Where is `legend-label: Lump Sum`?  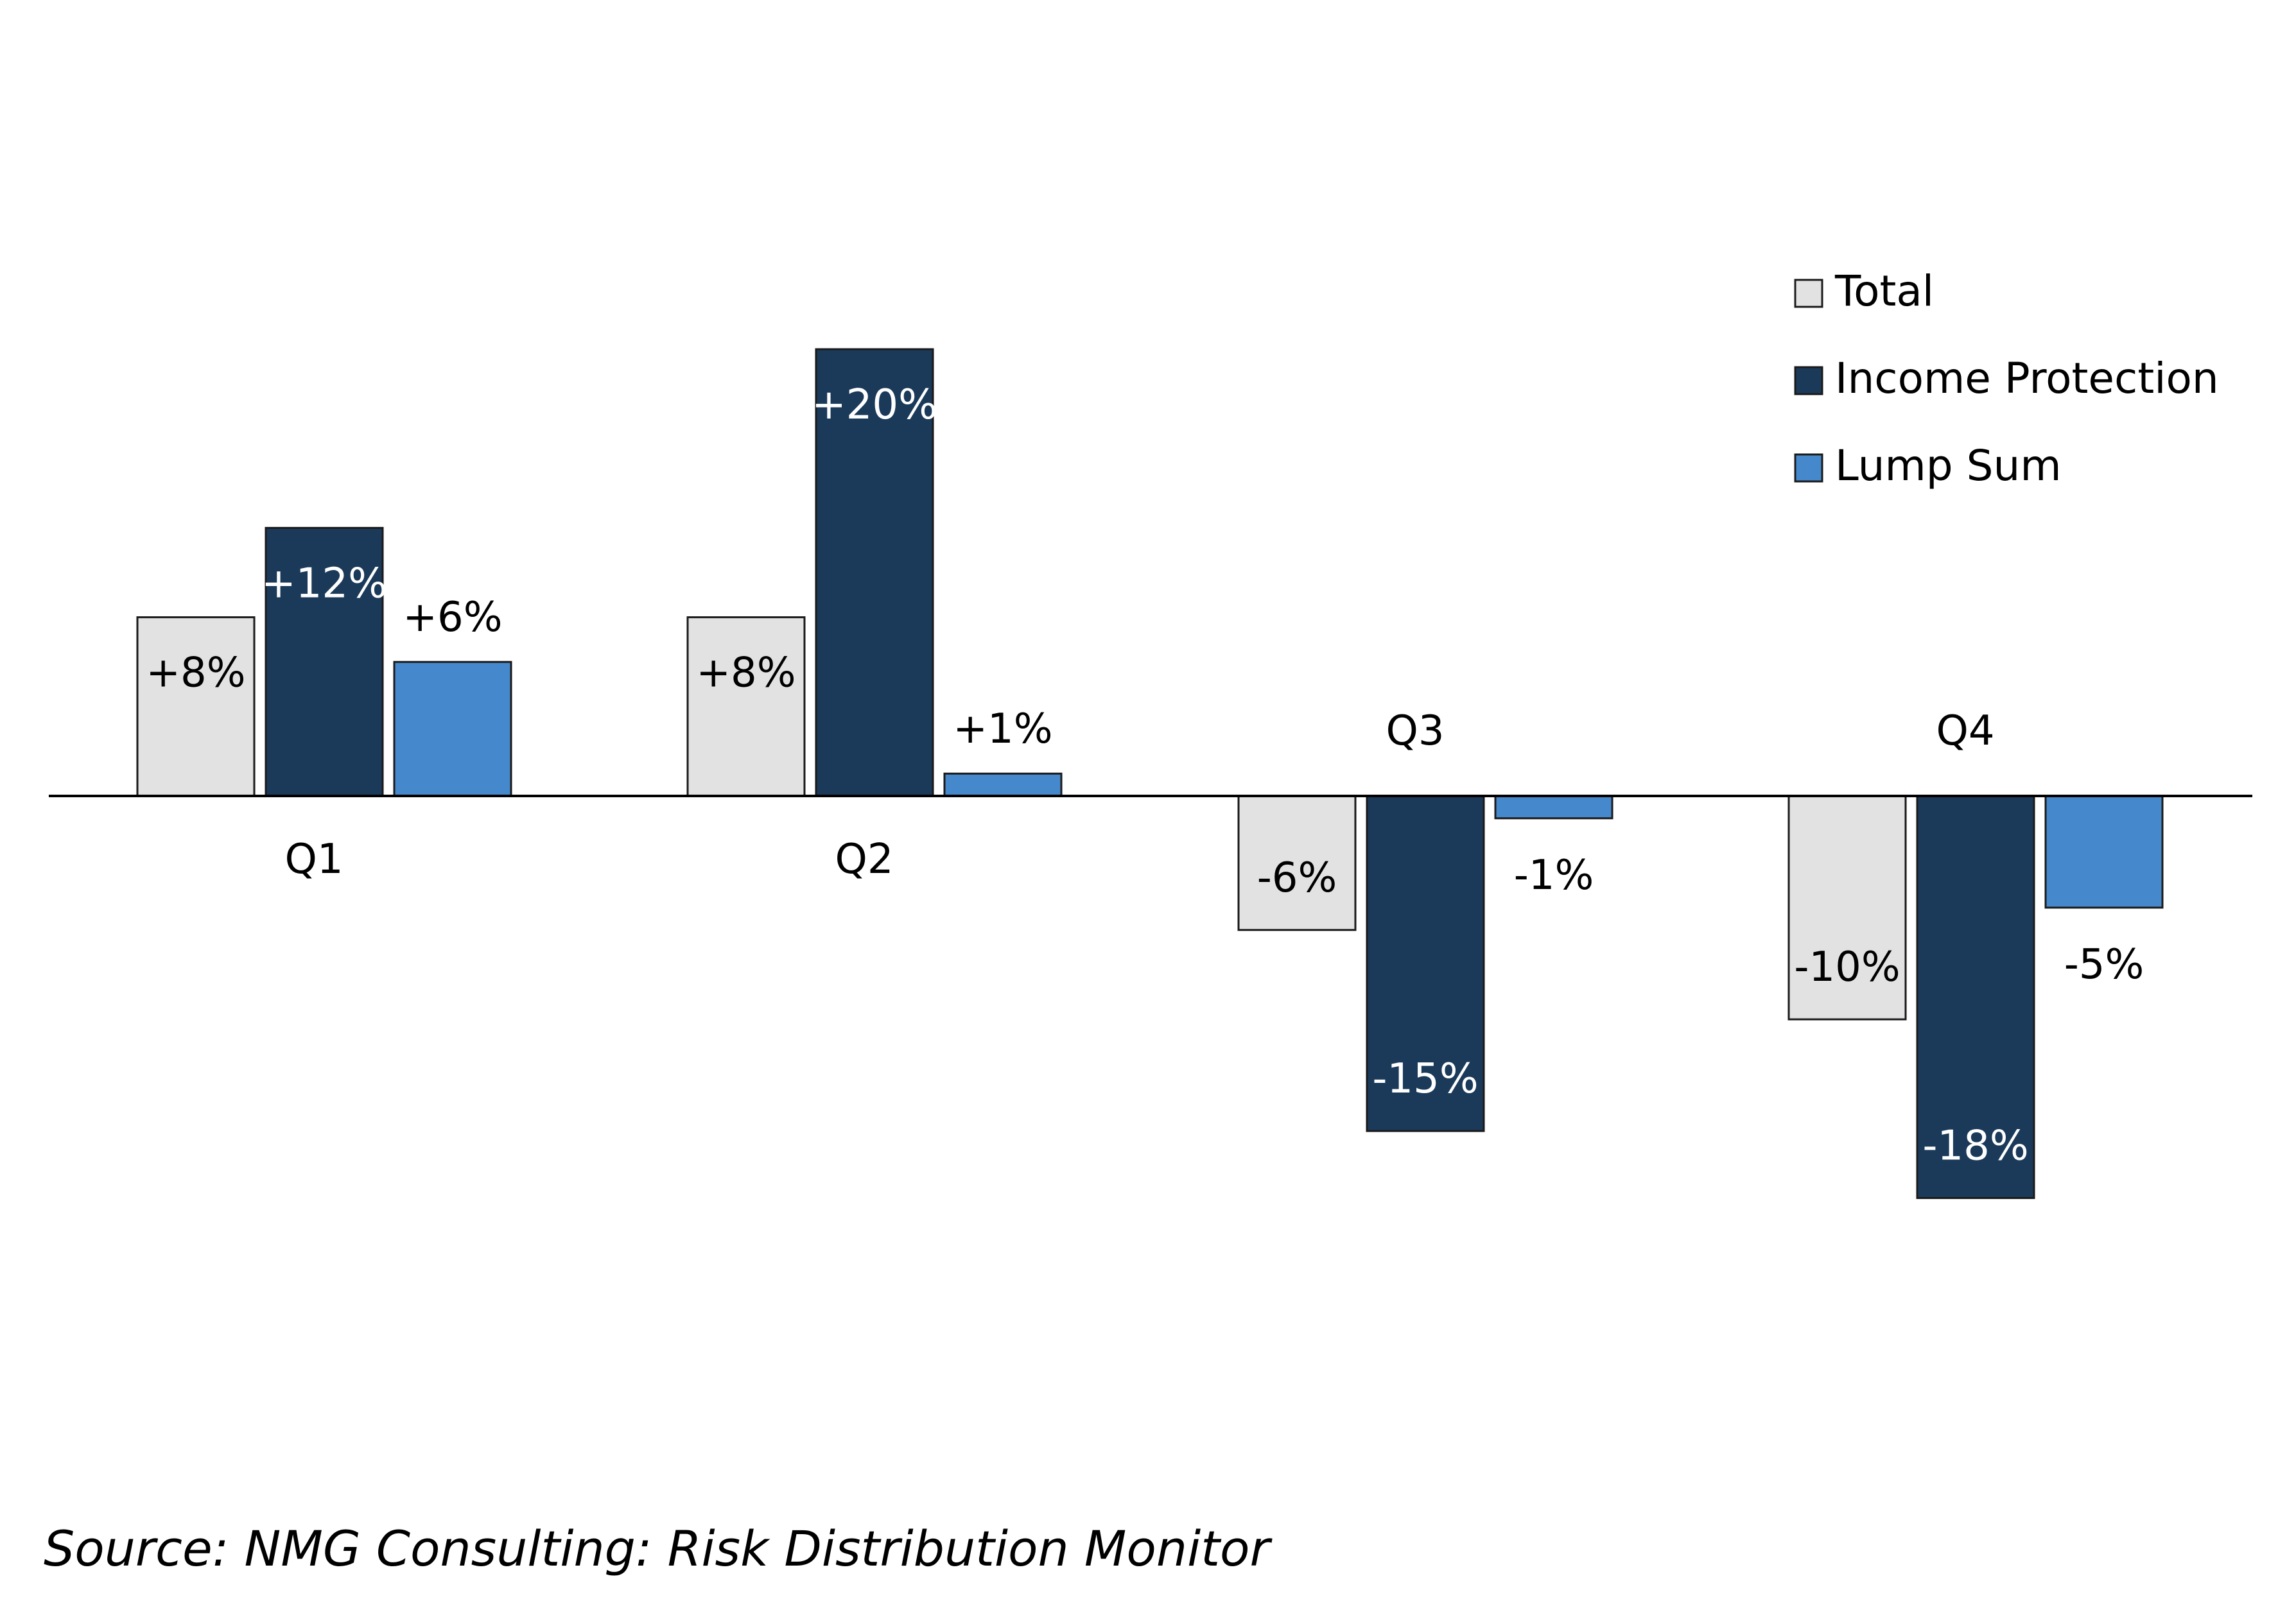 legend-label: Lump Sum is located at coordinates (1949, 465).